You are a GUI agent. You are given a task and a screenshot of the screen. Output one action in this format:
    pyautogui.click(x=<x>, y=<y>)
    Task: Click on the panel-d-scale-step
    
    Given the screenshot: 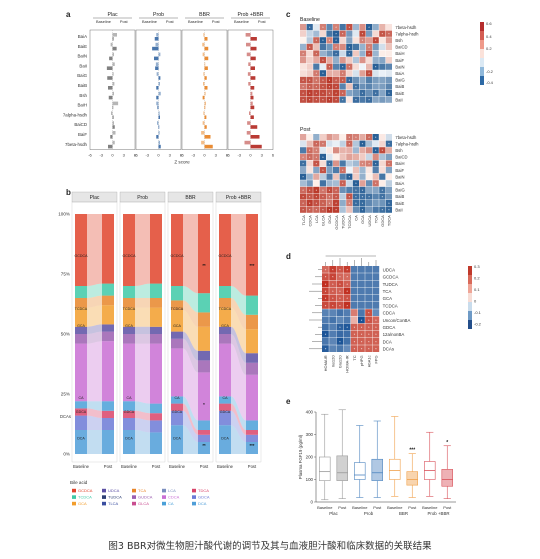 What is the action you would take?
    pyautogui.click(x=470, y=297)
    